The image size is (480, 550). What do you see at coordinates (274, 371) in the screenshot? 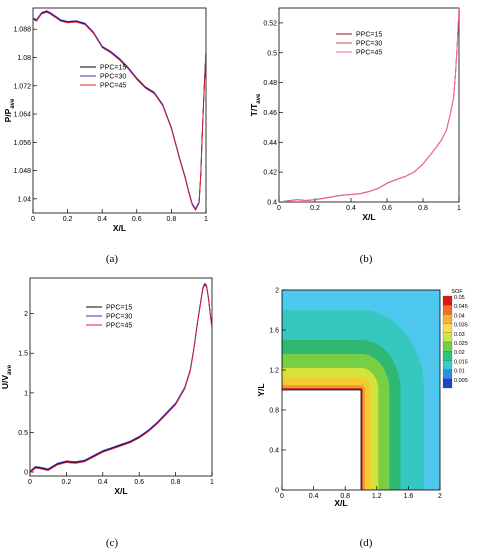
I see `y-tick-label: 1.2` at bounding box center [274, 371].